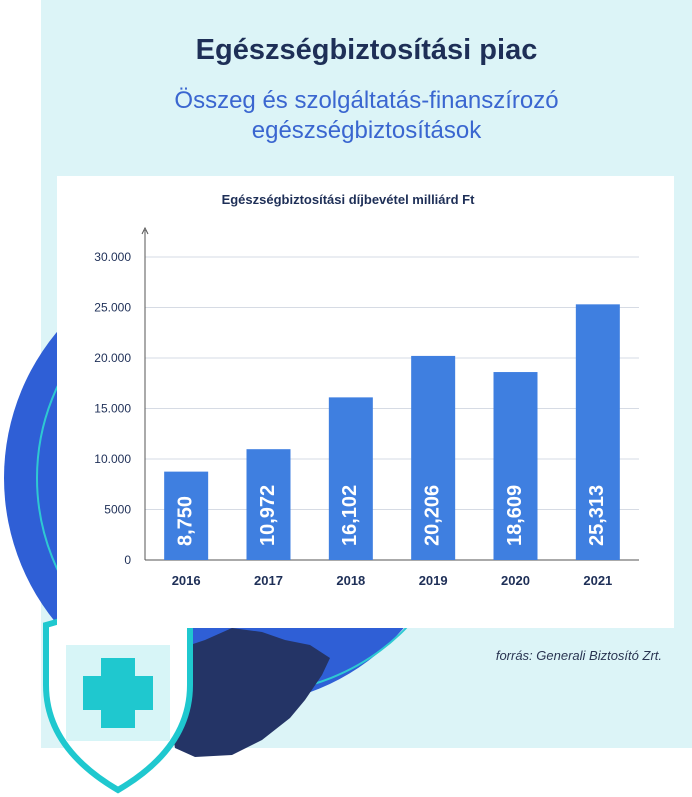 This screenshot has height=797, width=692. Describe the element at coordinates (117, 510) in the screenshot. I see `y-tick-label: 5000` at that location.